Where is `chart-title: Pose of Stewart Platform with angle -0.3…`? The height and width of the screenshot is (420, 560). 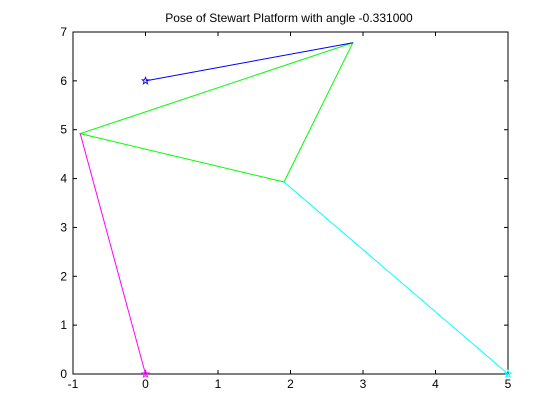
chart-title: Pose of Stewart Platform with angle -0.3… is located at coordinates (289, 18).